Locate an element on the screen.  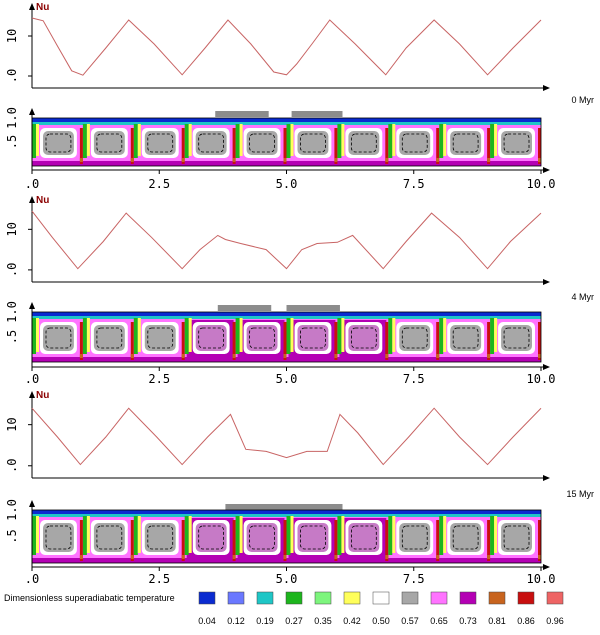
nu-tick-label: .0 is located at coordinates (12, 76).